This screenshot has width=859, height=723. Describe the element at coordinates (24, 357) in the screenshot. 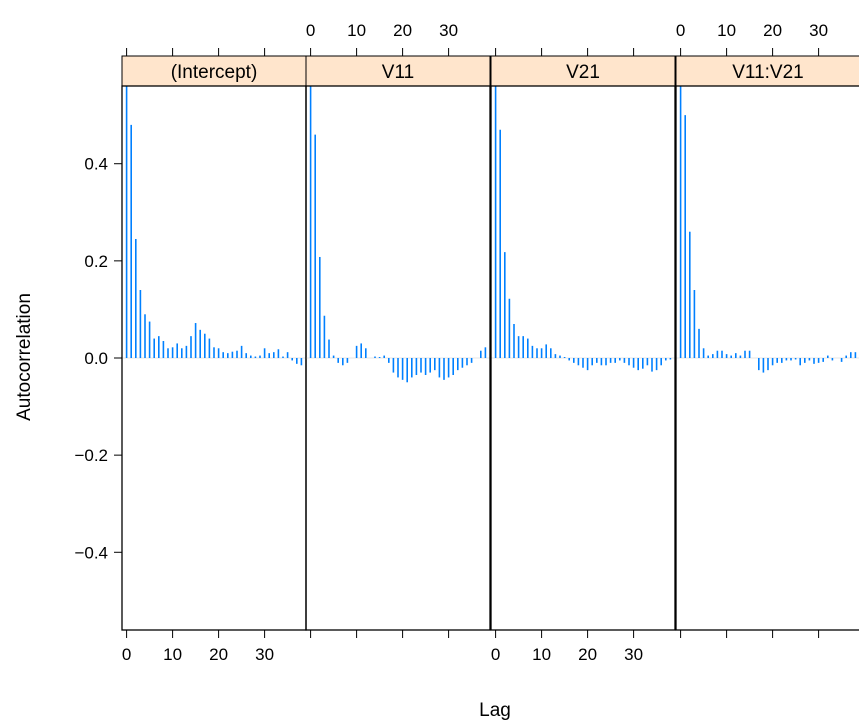

I see `y-axis-title: Autocorrelation` at that location.